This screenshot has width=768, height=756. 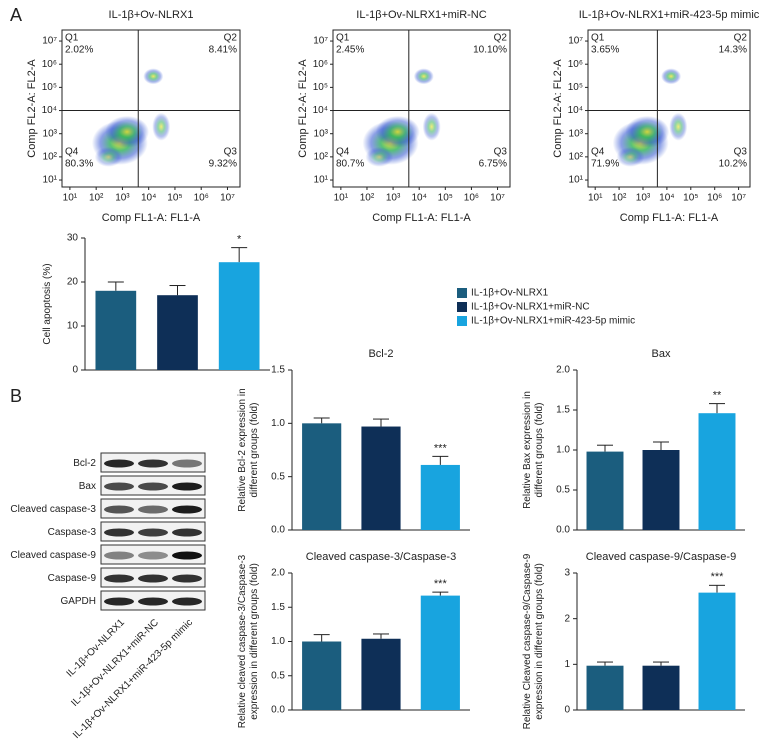 What do you see at coordinates (661, 354) in the screenshot?
I see `chart-title: Bax` at bounding box center [661, 354].